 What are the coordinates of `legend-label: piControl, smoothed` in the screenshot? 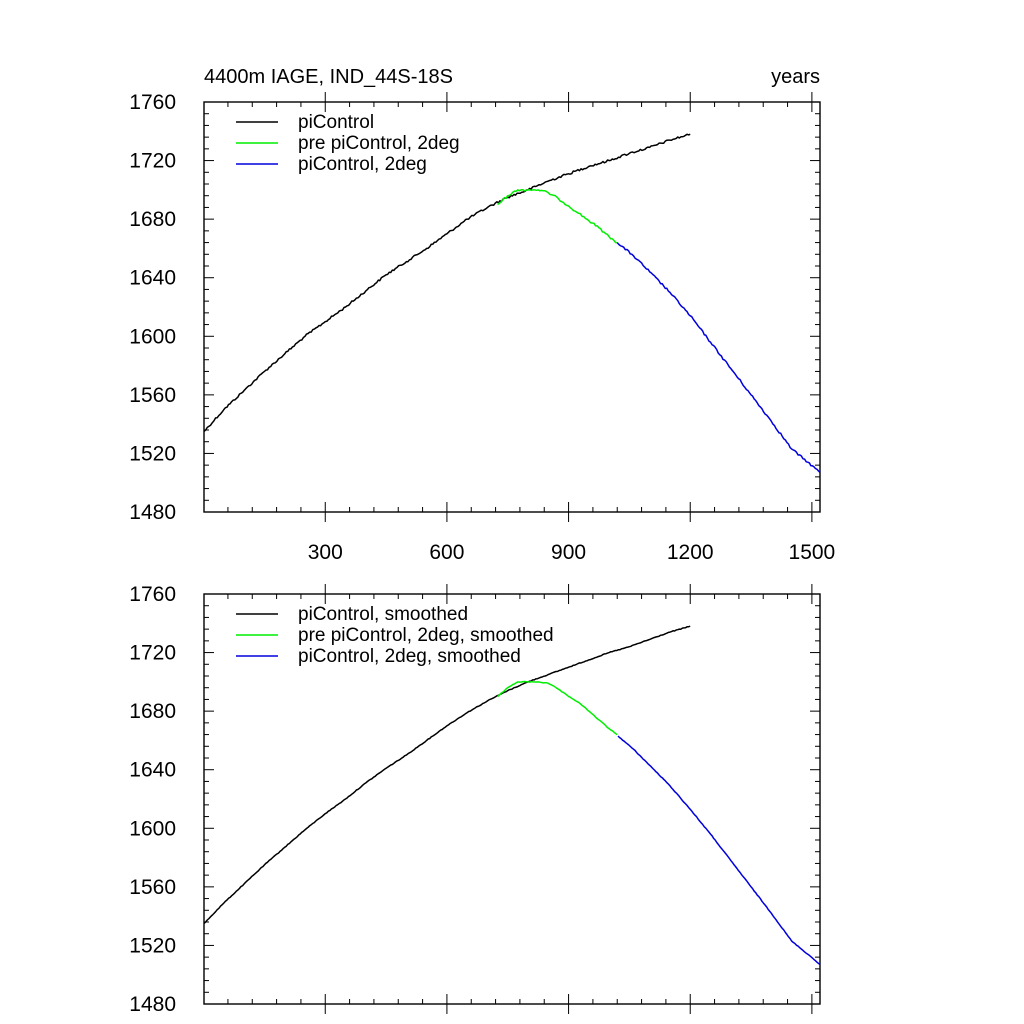 It's located at (383, 614).